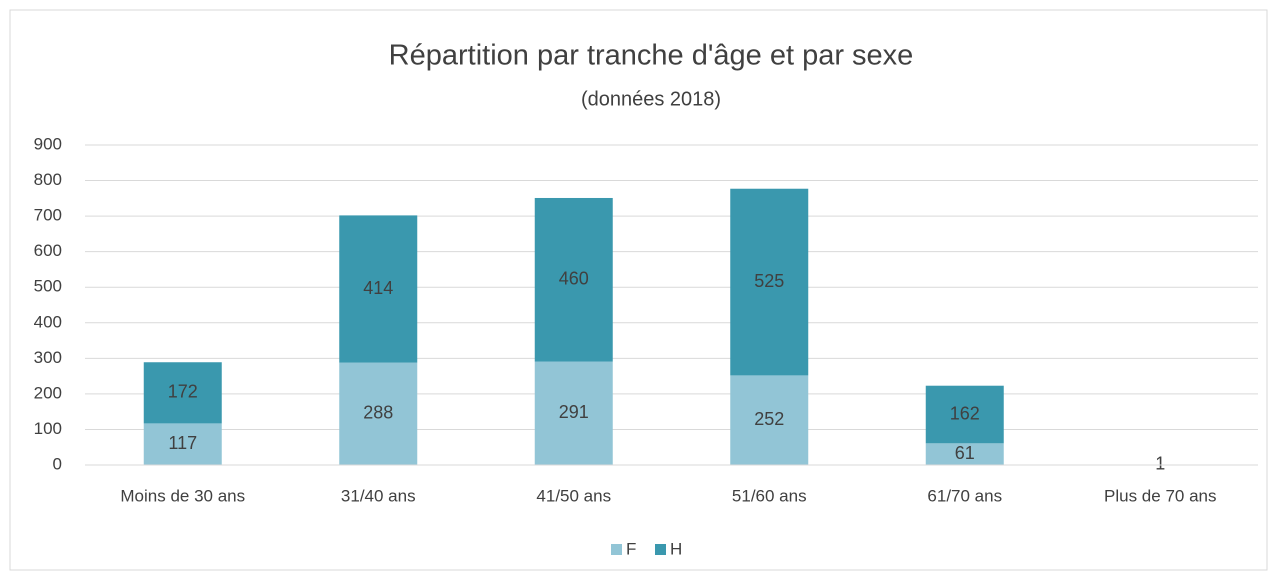 Image resolution: width=1278 pixels, height=581 pixels. Describe the element at coordinates (1160, 495) in the screenshot. I see `x-tick-label: Plus de 70 ans` at that location.